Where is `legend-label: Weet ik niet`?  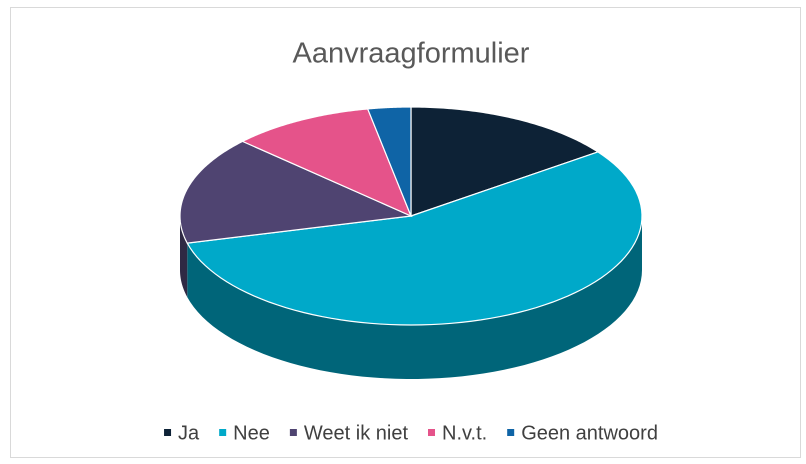 legend-label: Weet ik niet is located at coordinates (356, 433).